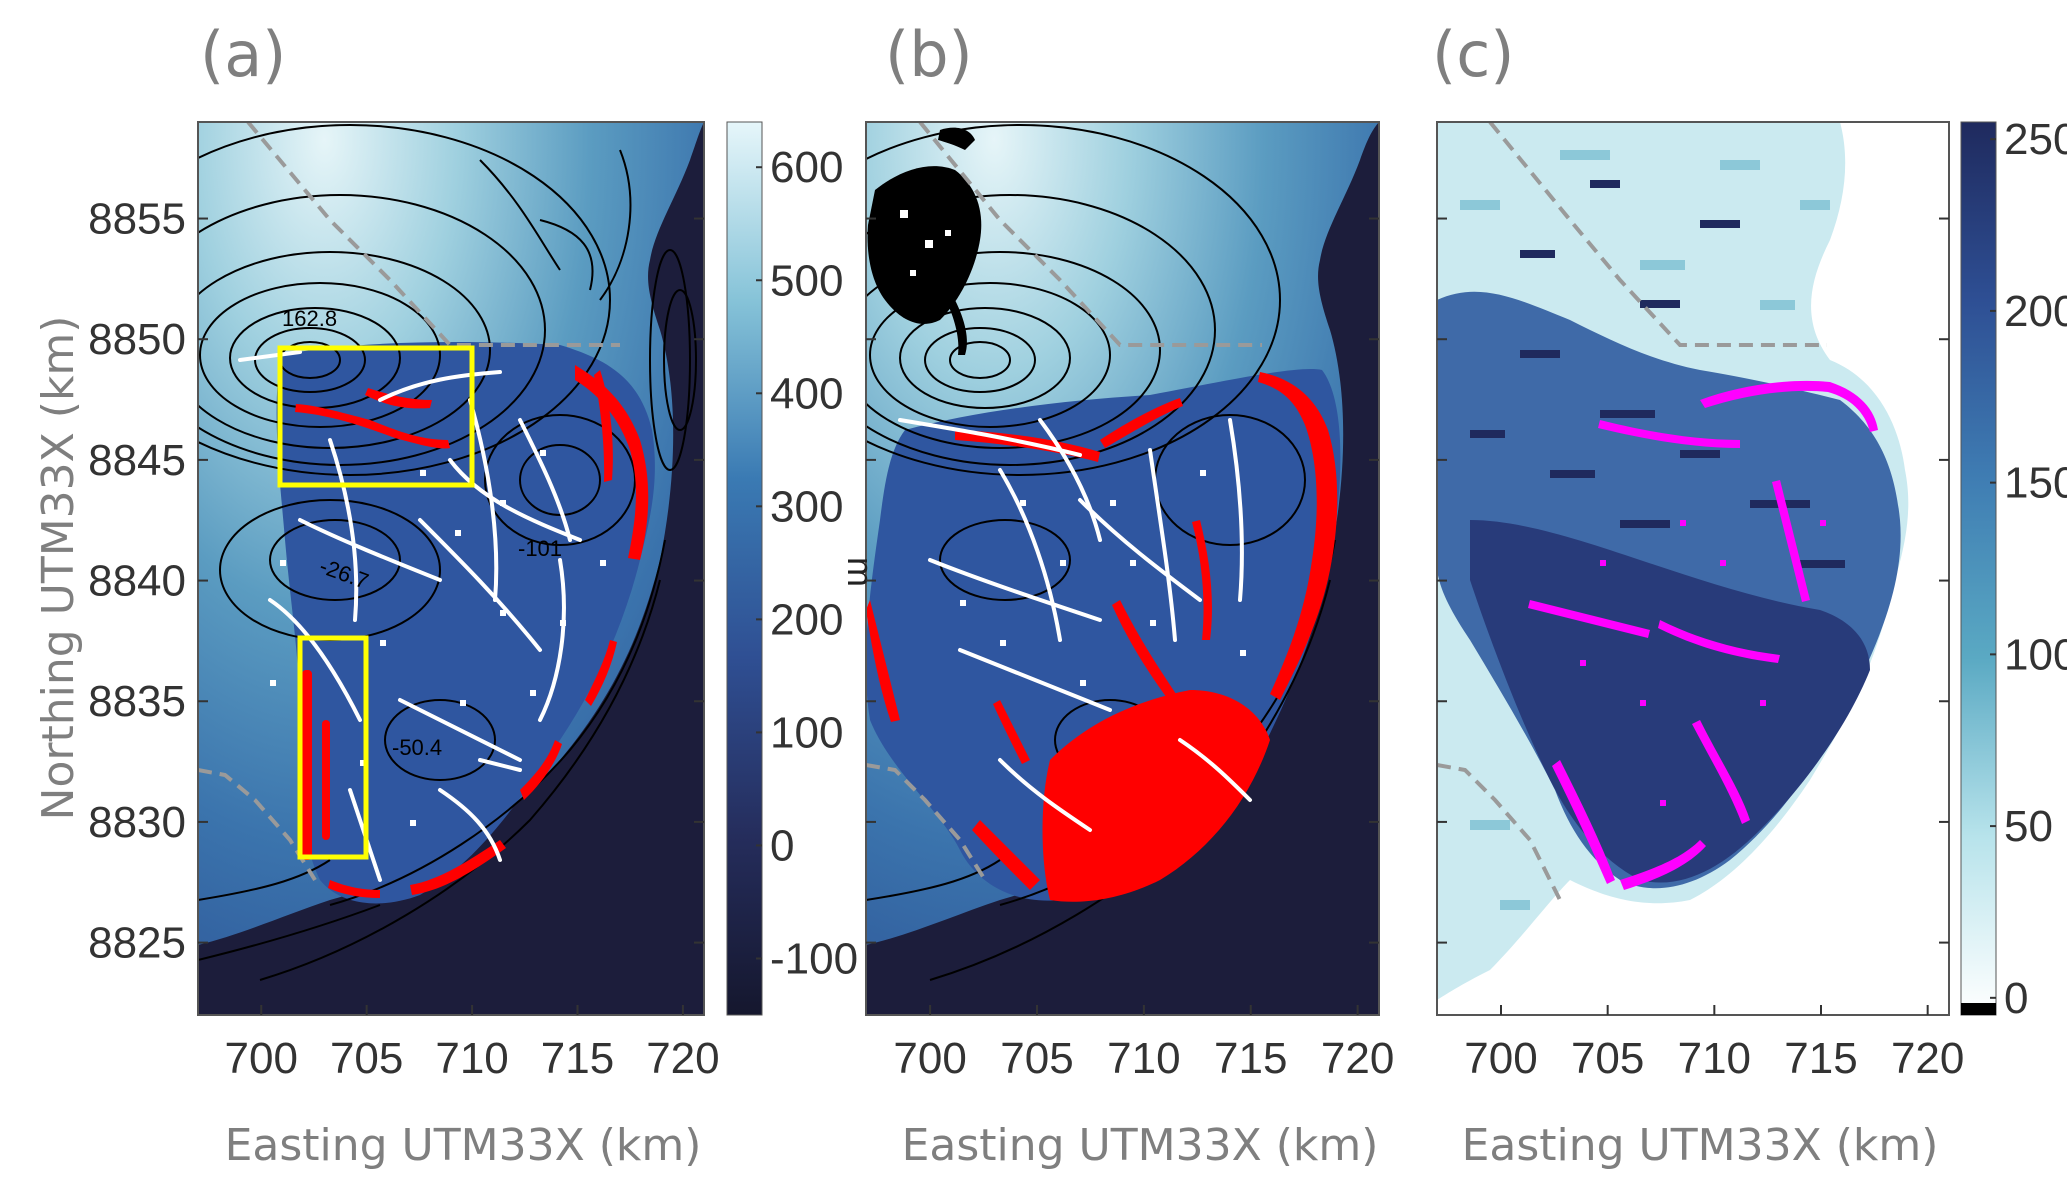 Image resolution: width=2067 pixels, height=1201 pixels. I want to click on panel-a-ylabel: Northing UTM33X (km), so click(58, 568).